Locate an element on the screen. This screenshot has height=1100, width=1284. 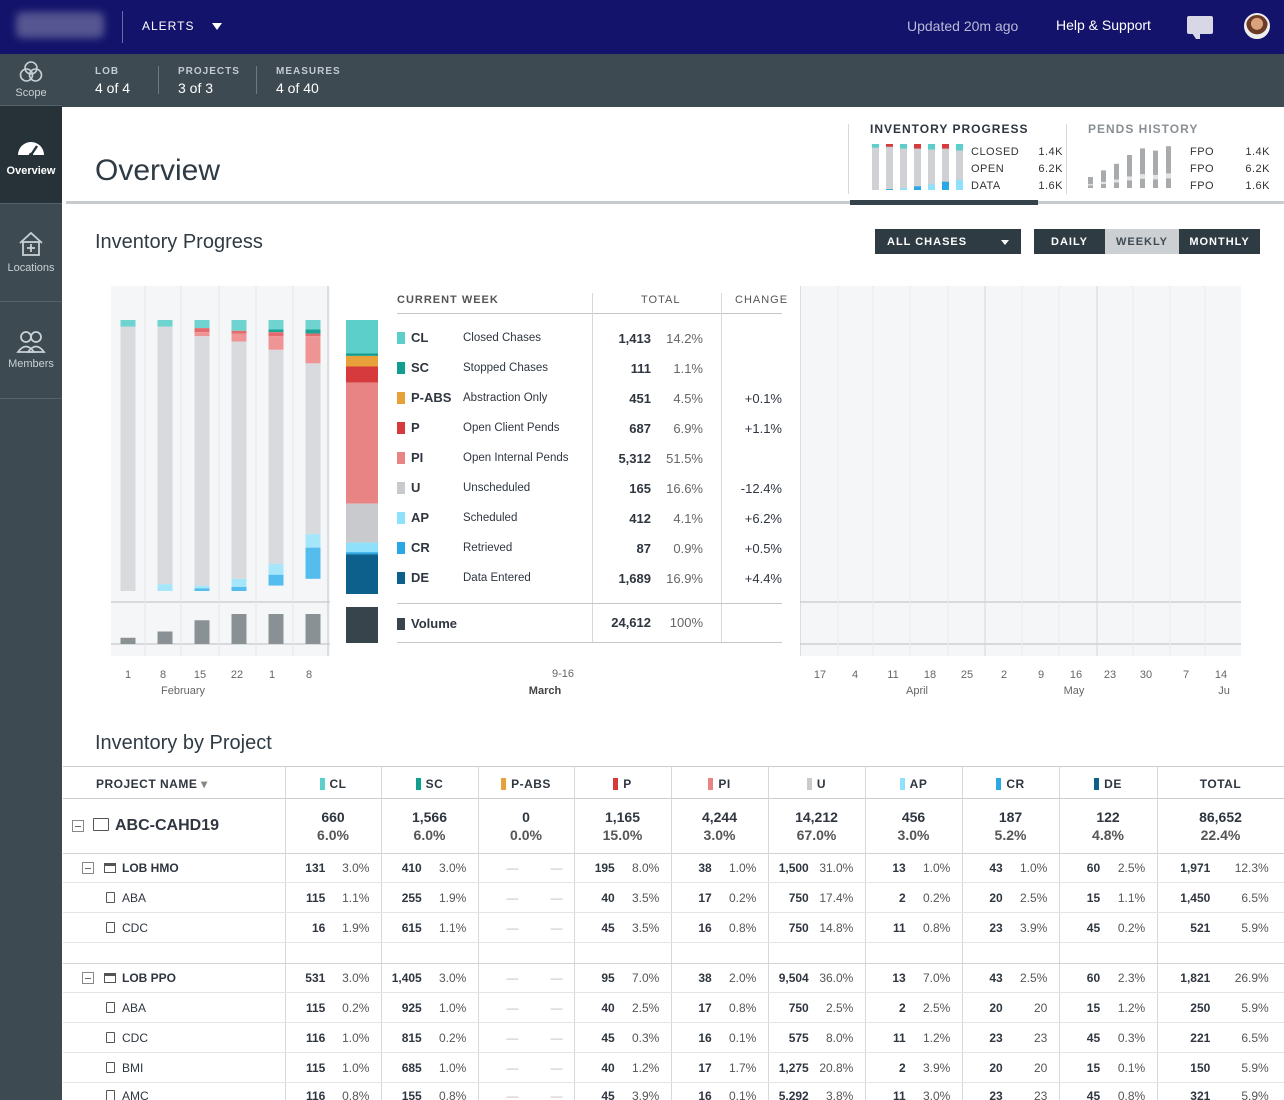
measure-name: BMI is located at coordinates (133, 1068).